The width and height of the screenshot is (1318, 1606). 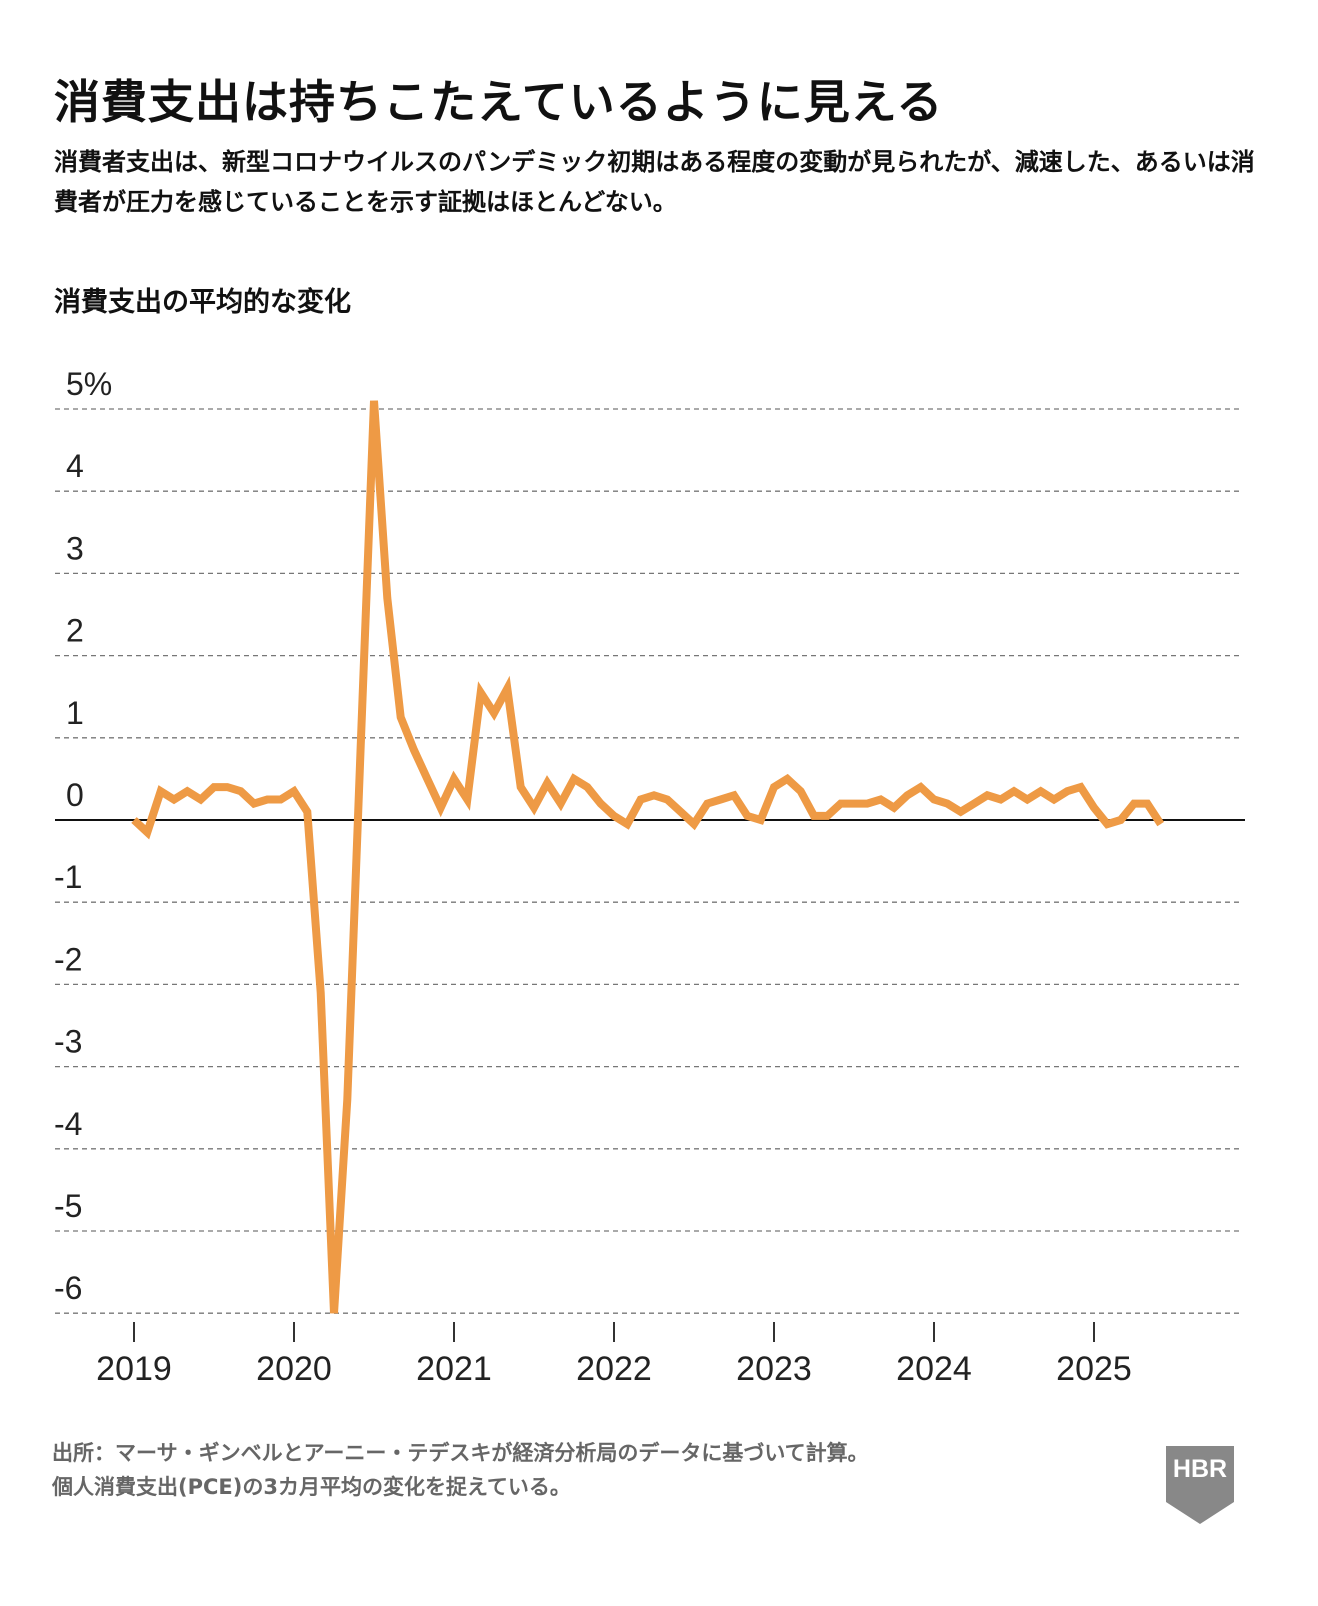 What do you see at coordinates (68, 1288) in the screenshot?
I see `y-tick-label: -6` at bounding box center [68, 1288].